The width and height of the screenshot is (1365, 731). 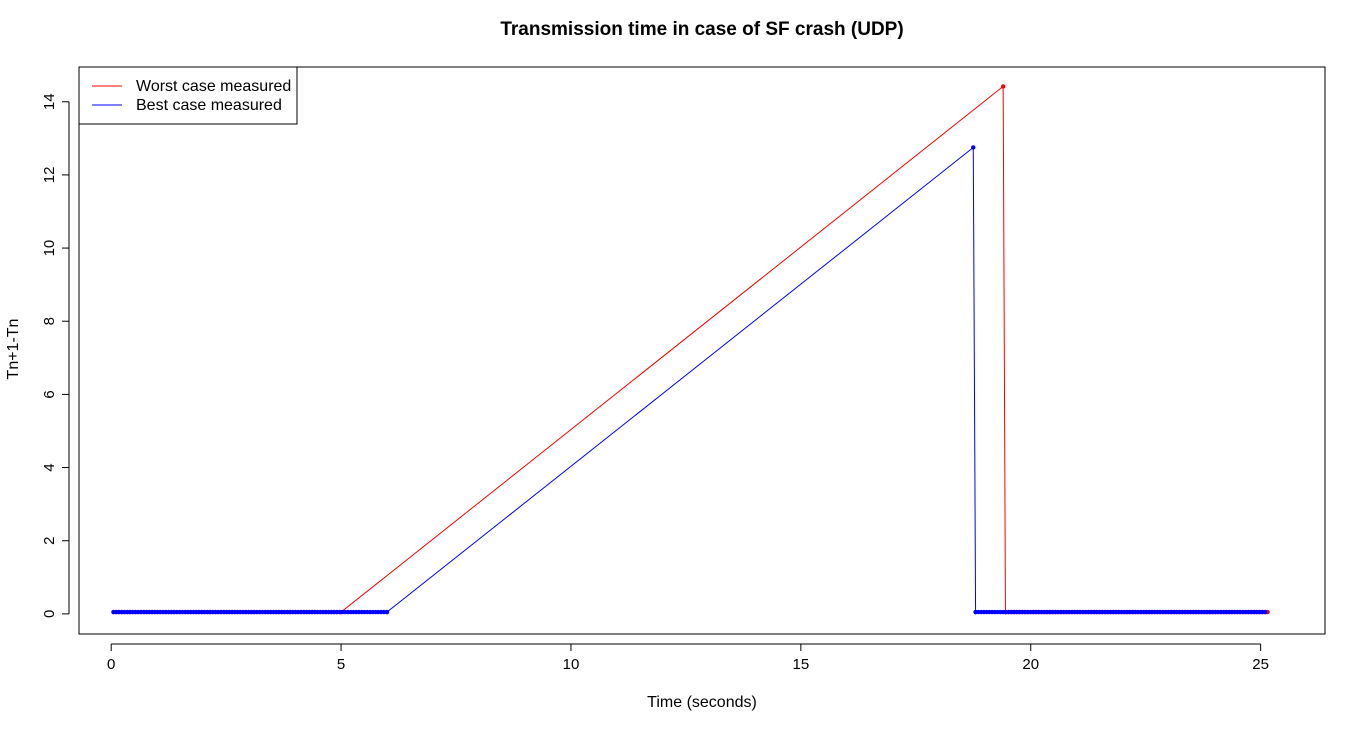 I want to click on y-tick-label: 12, so click(x=49, y=175).